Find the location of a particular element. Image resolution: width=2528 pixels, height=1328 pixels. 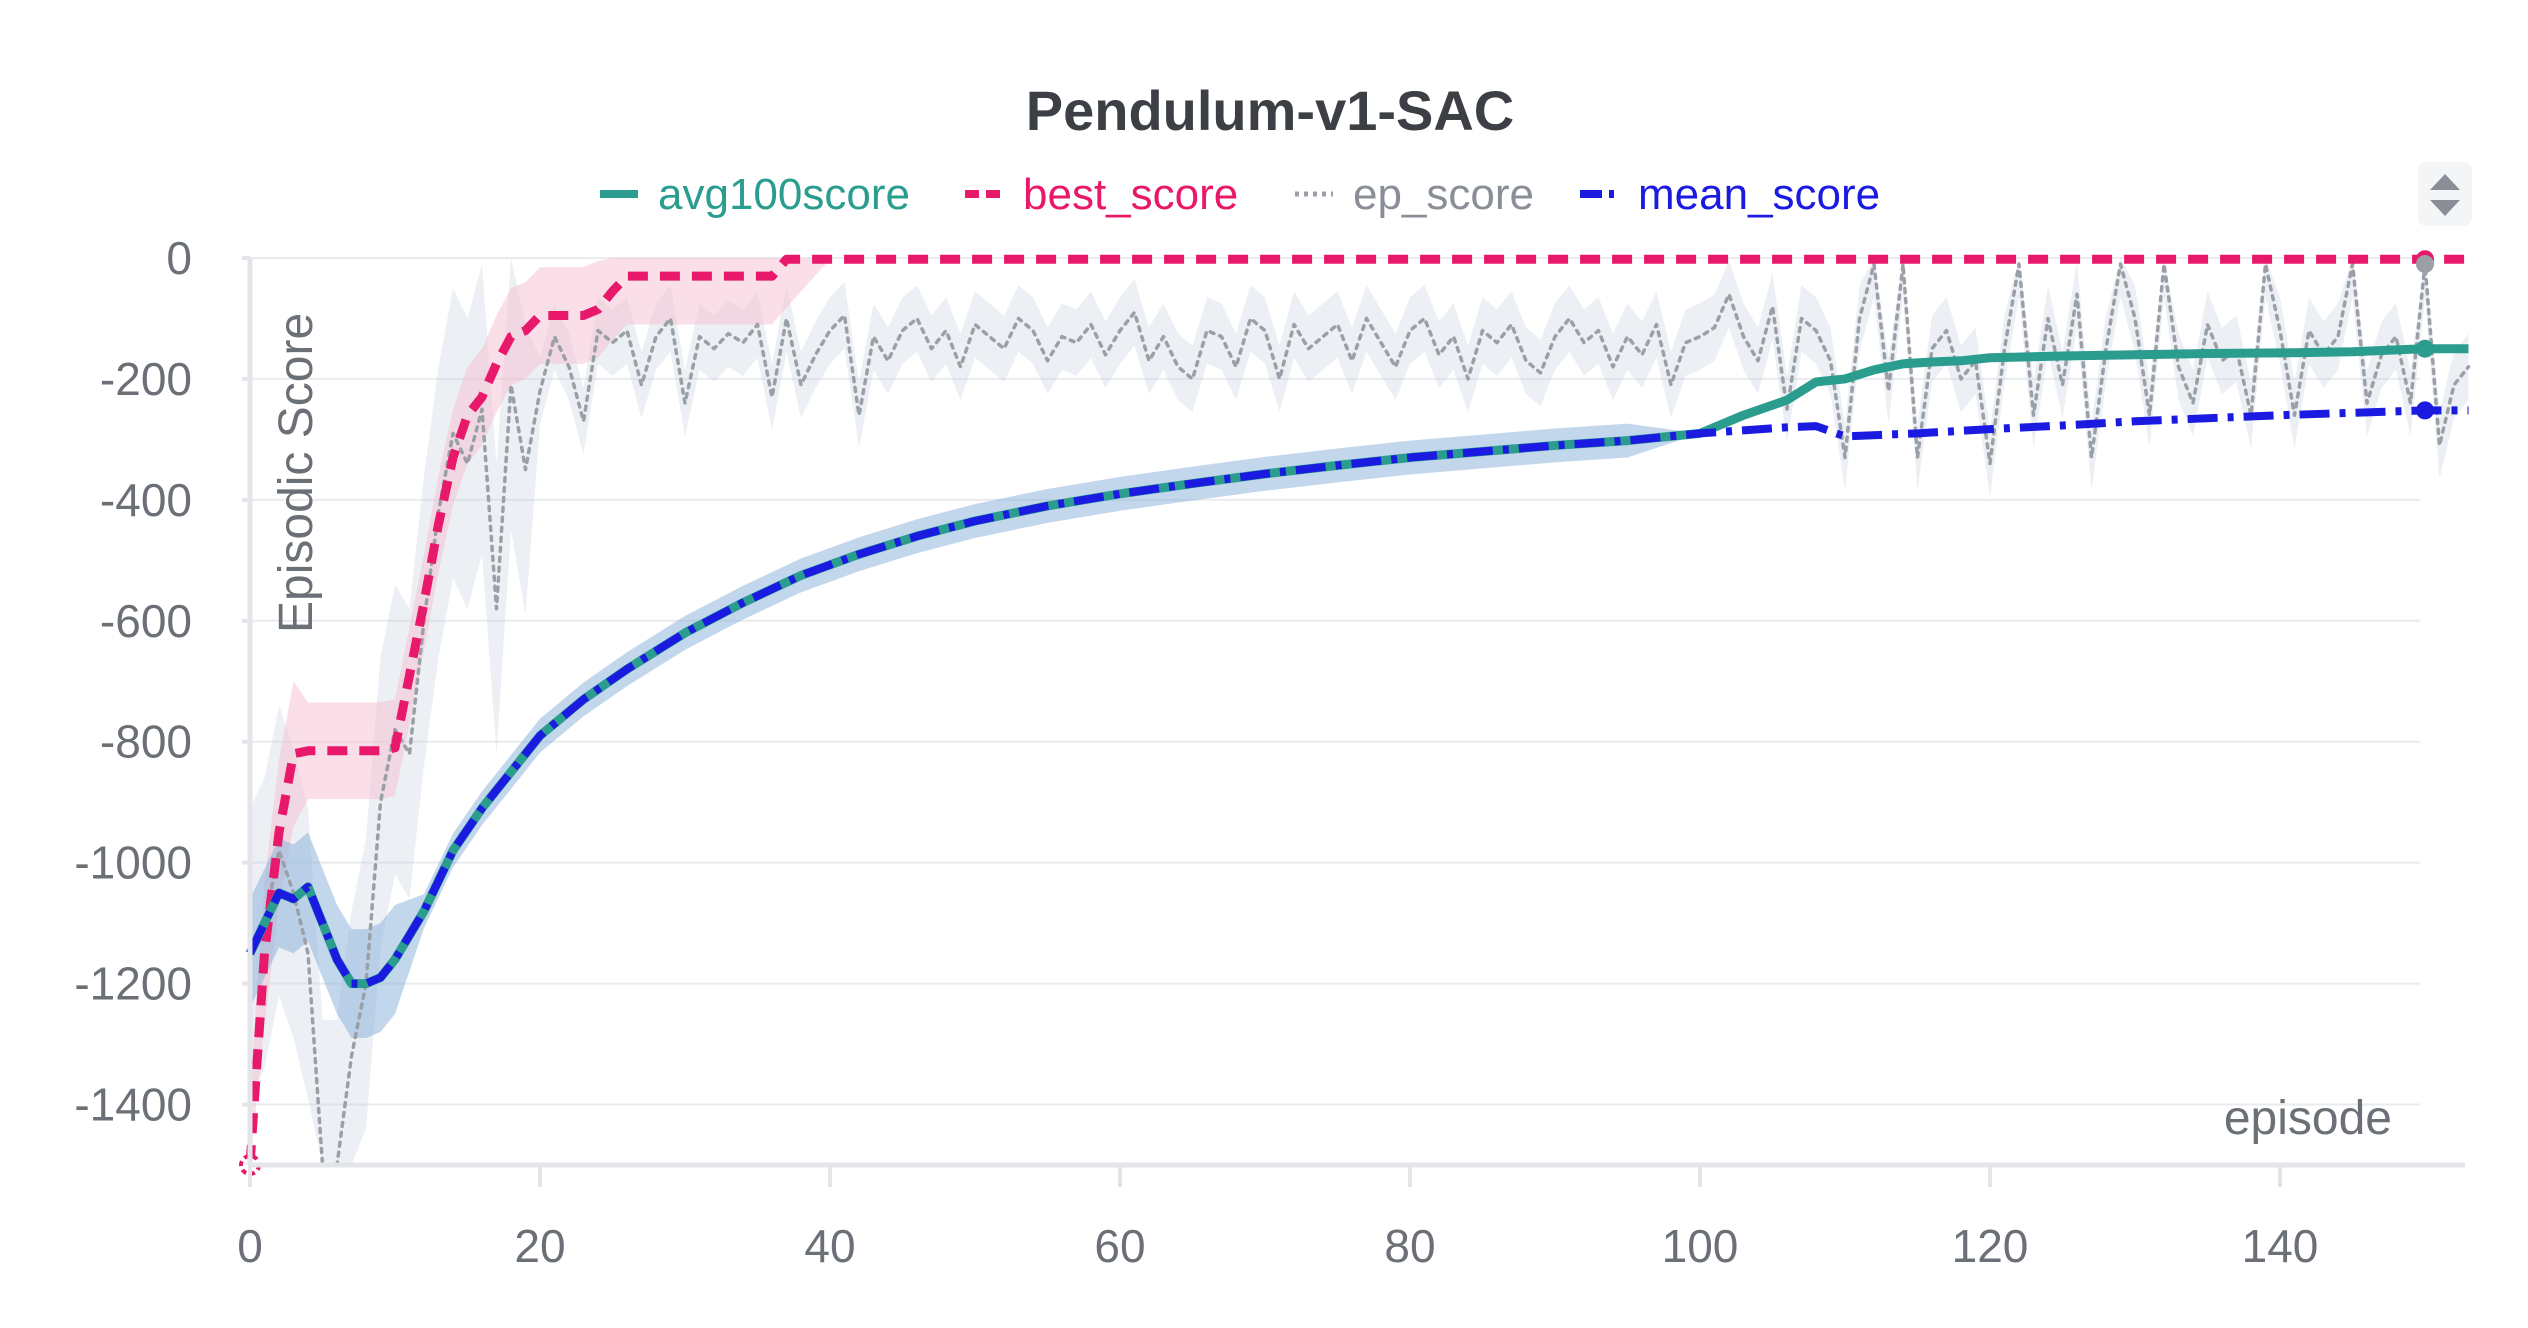

y-tick-label: 0 is located at coordinates (179, 258).